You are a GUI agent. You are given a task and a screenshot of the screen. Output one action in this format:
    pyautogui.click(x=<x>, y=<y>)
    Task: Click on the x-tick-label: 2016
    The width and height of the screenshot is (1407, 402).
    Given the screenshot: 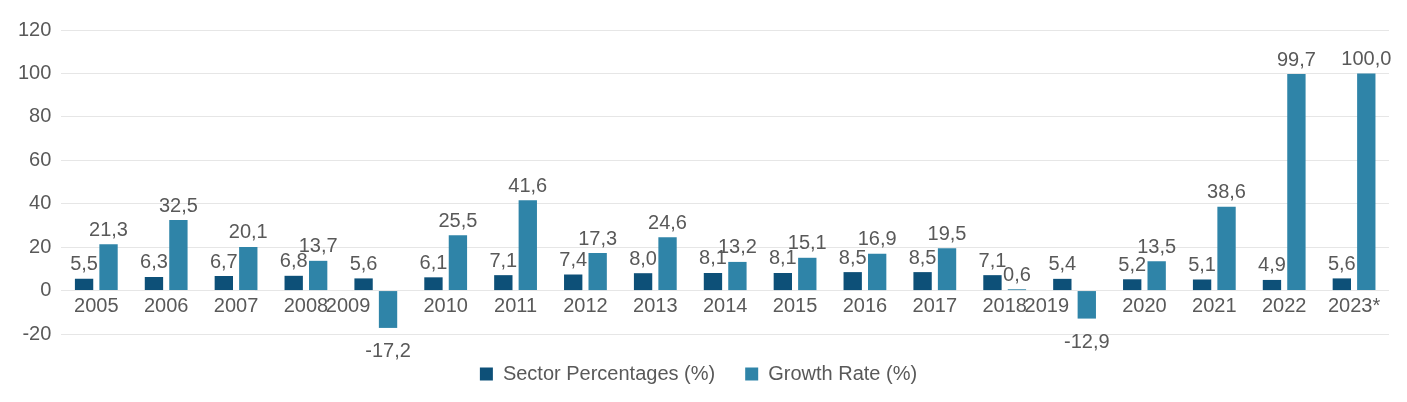 What is the action you would take?
    pyautogui.click(x=865, y=305)
    